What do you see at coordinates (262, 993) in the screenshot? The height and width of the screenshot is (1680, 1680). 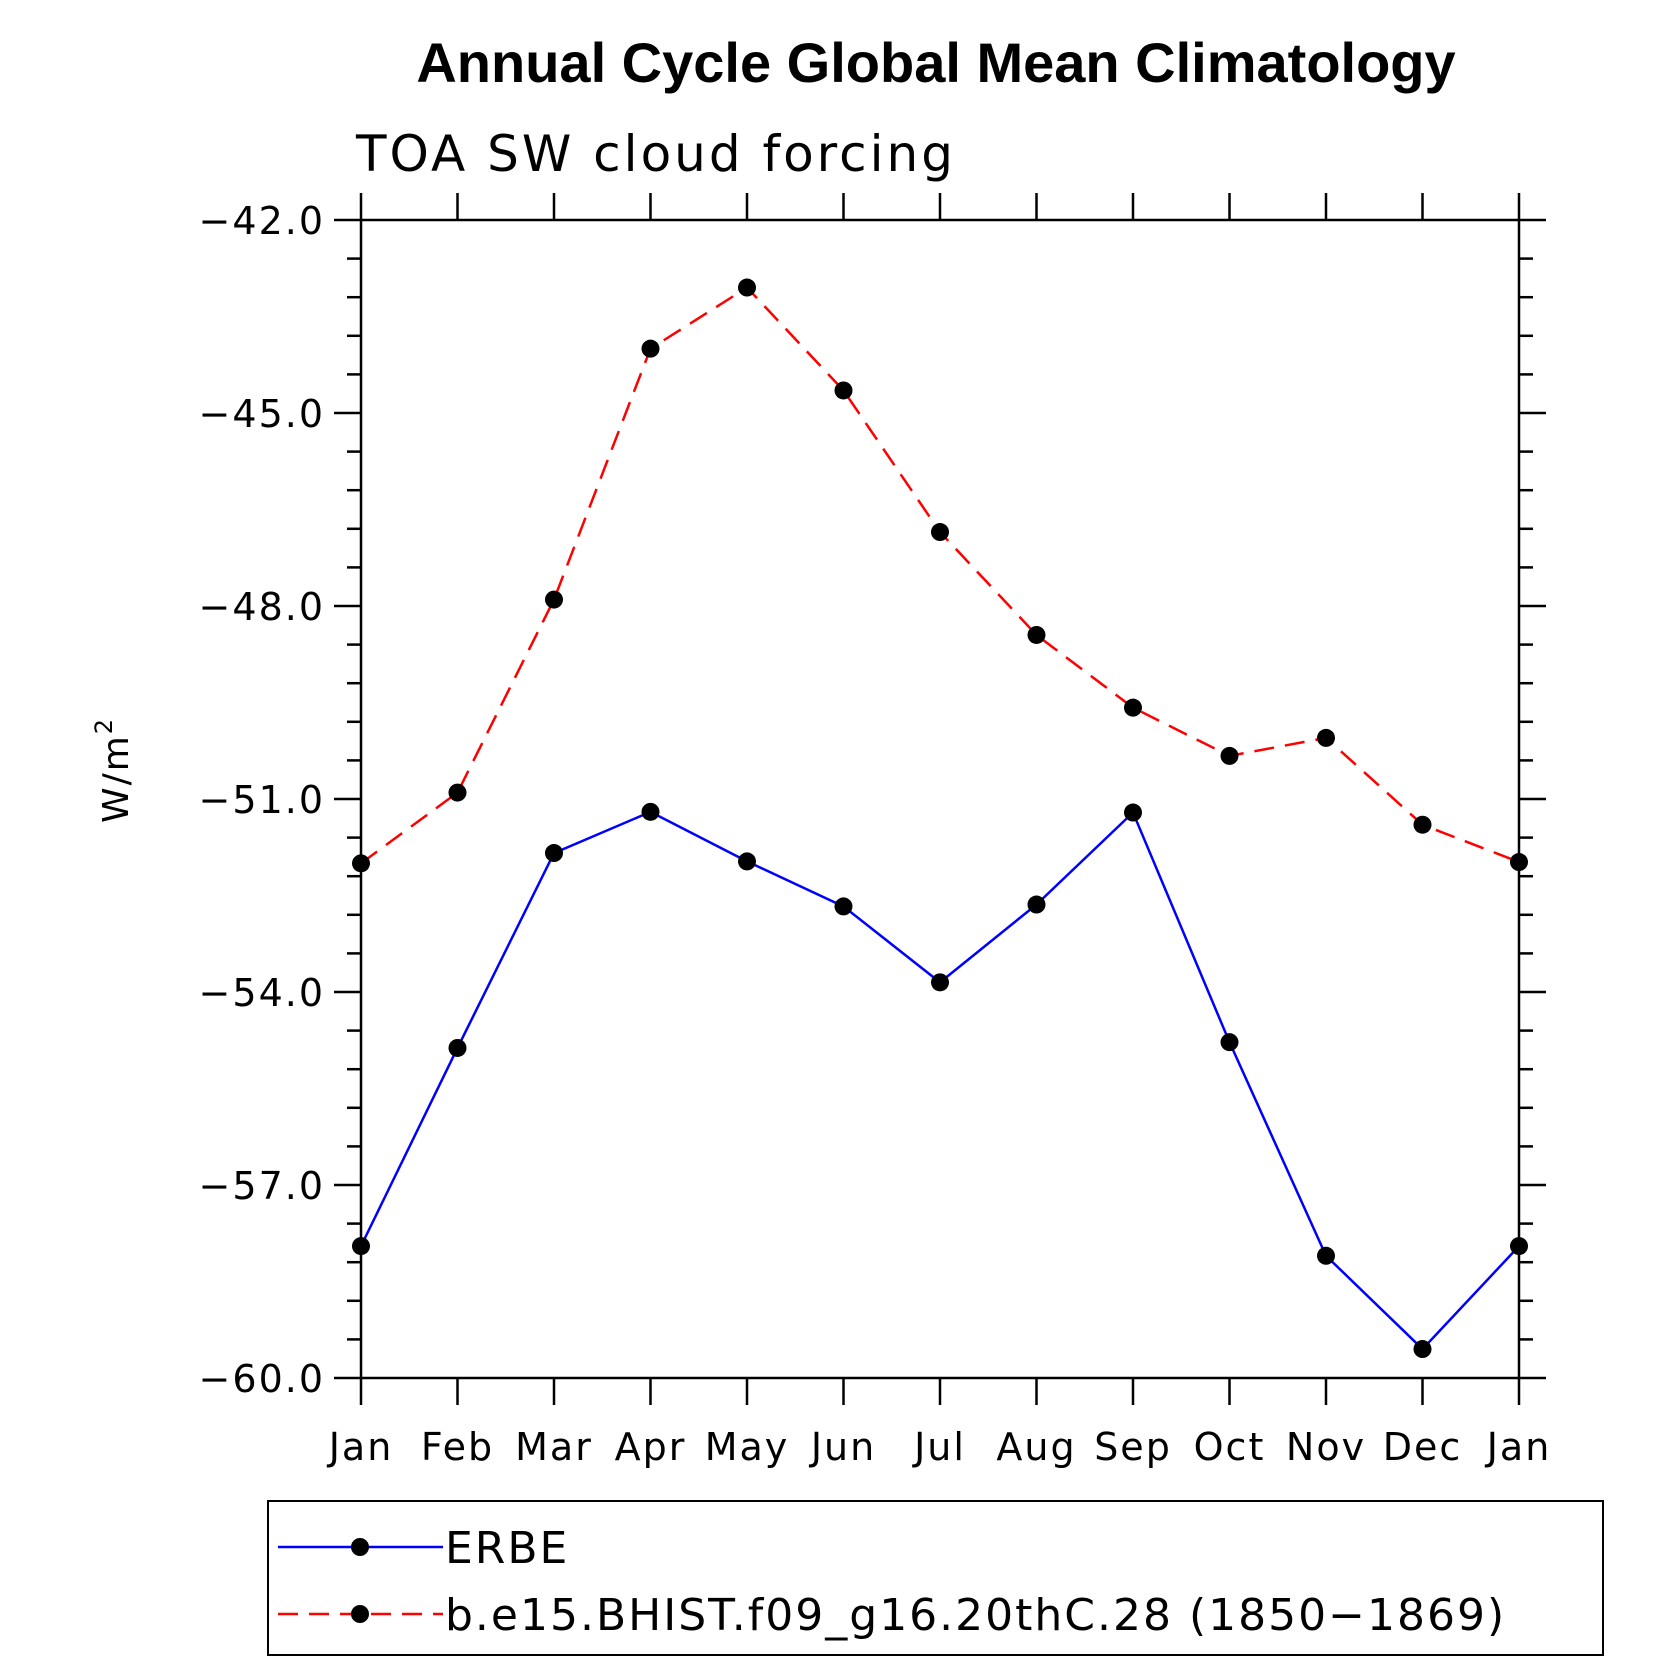 I see `y-tick-label: −54.0` at bounding box center [262, 993].